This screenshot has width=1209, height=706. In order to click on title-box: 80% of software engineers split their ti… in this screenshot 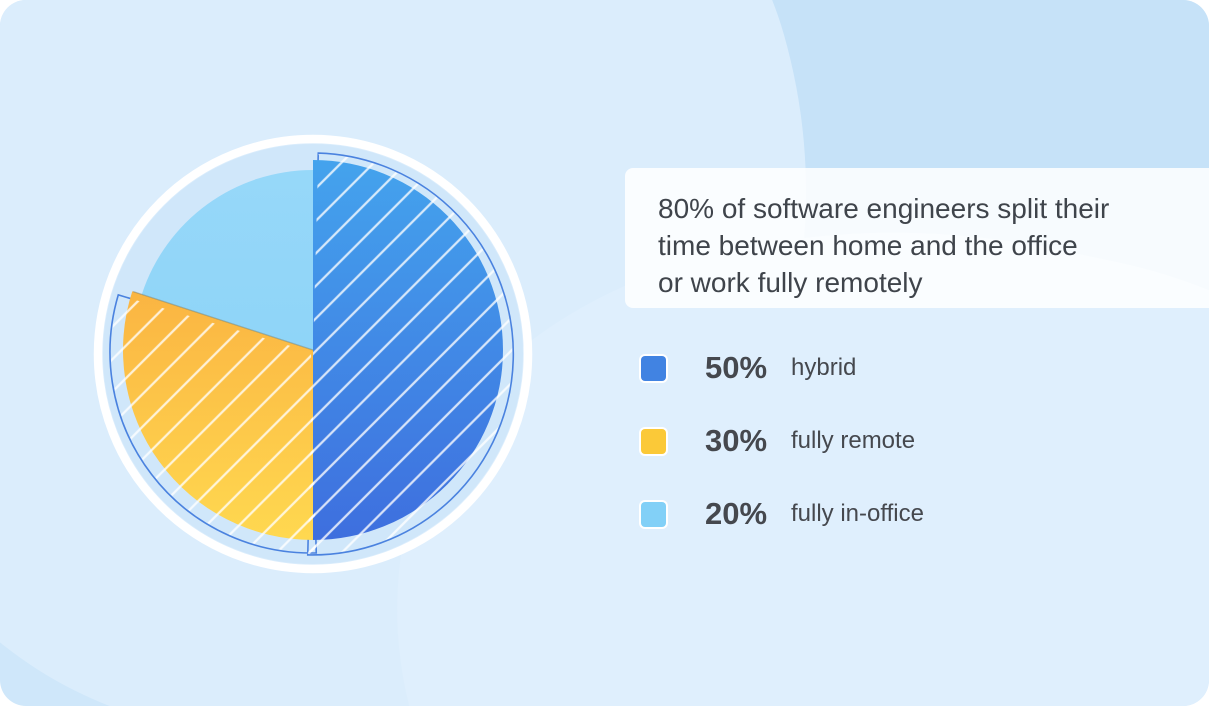, I will do `click(917, 238)`.